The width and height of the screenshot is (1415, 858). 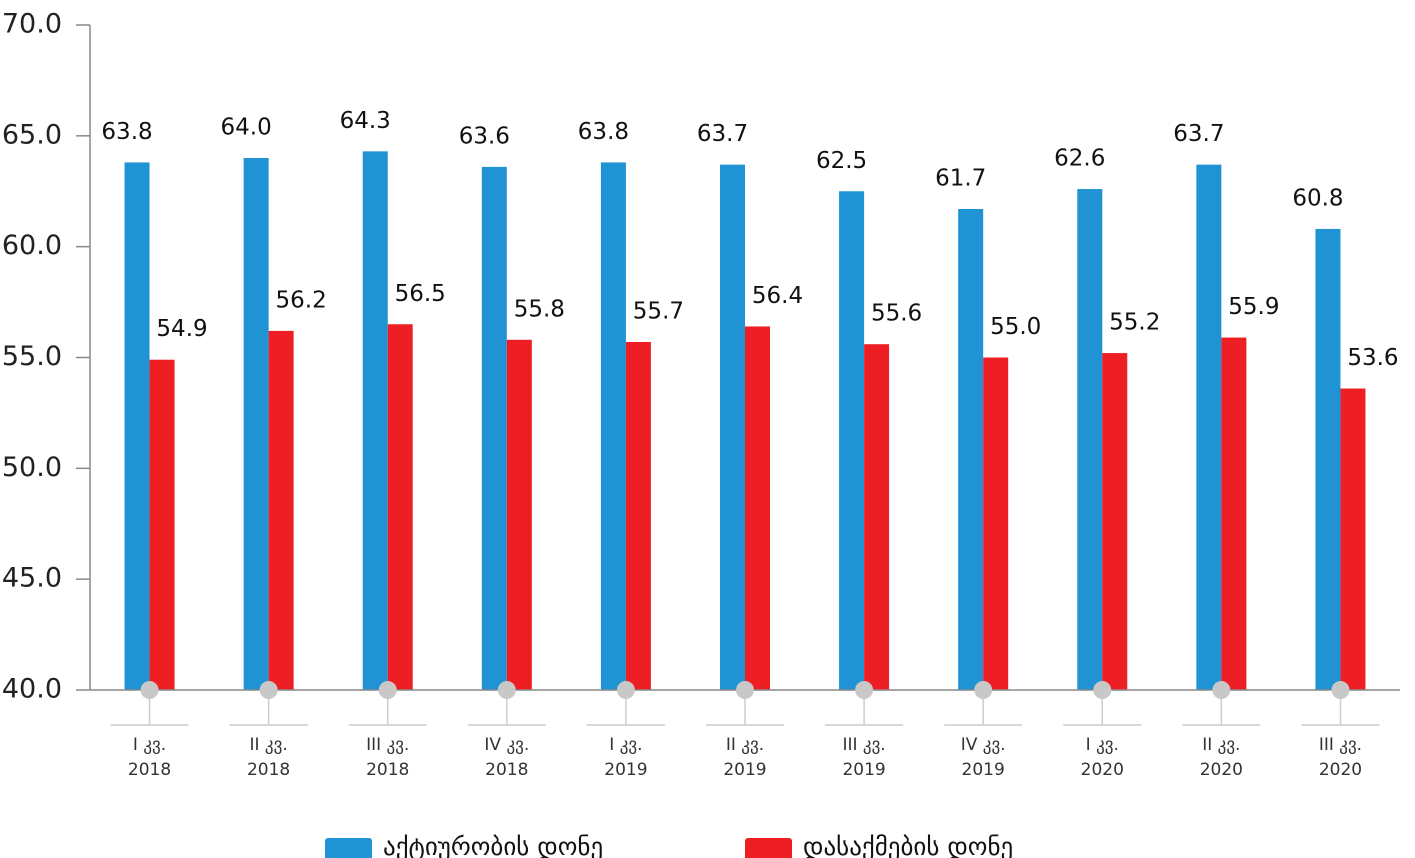 I want to click on y-tick-label: 55.0, so click(x=32, y=356).